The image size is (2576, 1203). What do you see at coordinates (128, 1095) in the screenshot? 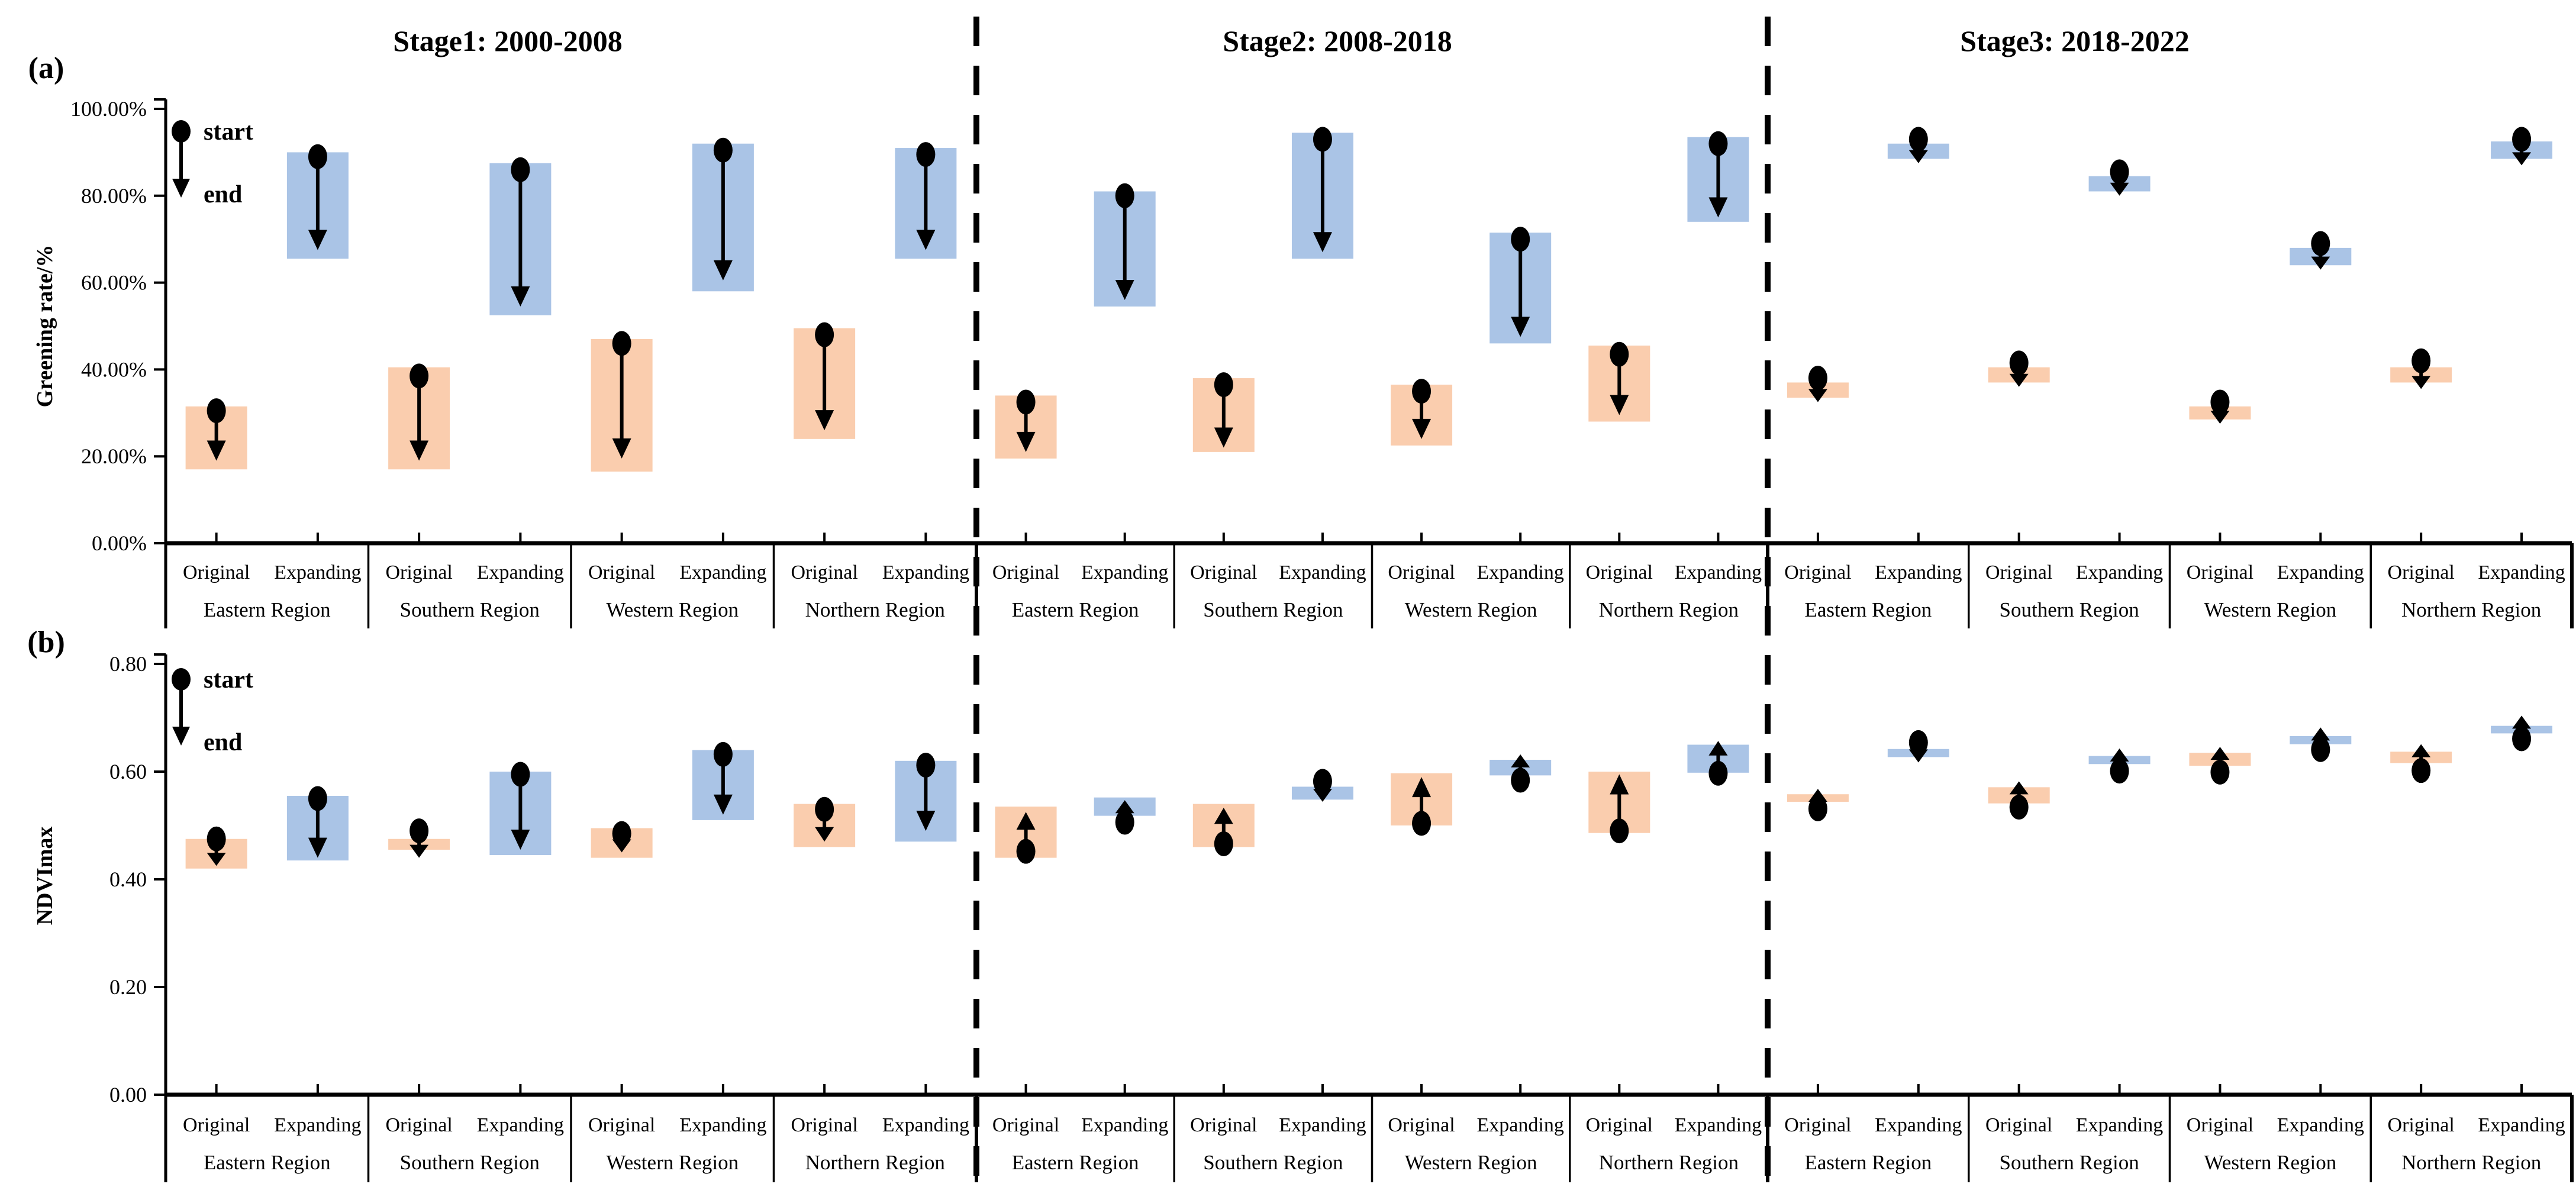
I see `y-tick-label: 0.00` at bounding box center [128, 1095].